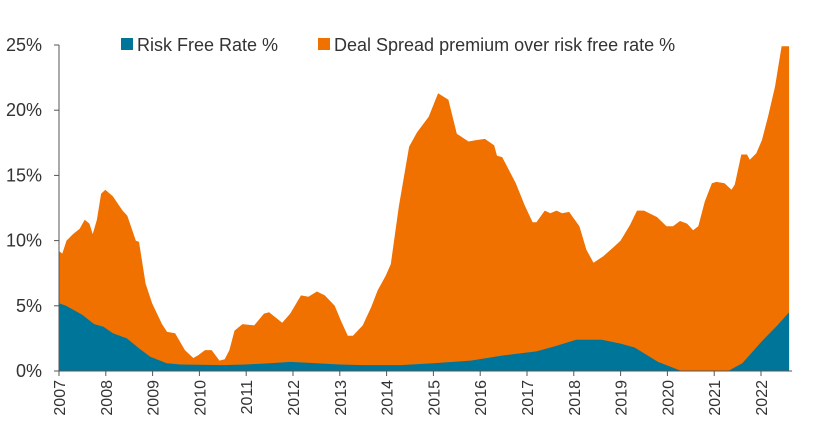 This screenshot has width=825, height=433. I want to click on x-tick-label: 2022, so click(762, 398).